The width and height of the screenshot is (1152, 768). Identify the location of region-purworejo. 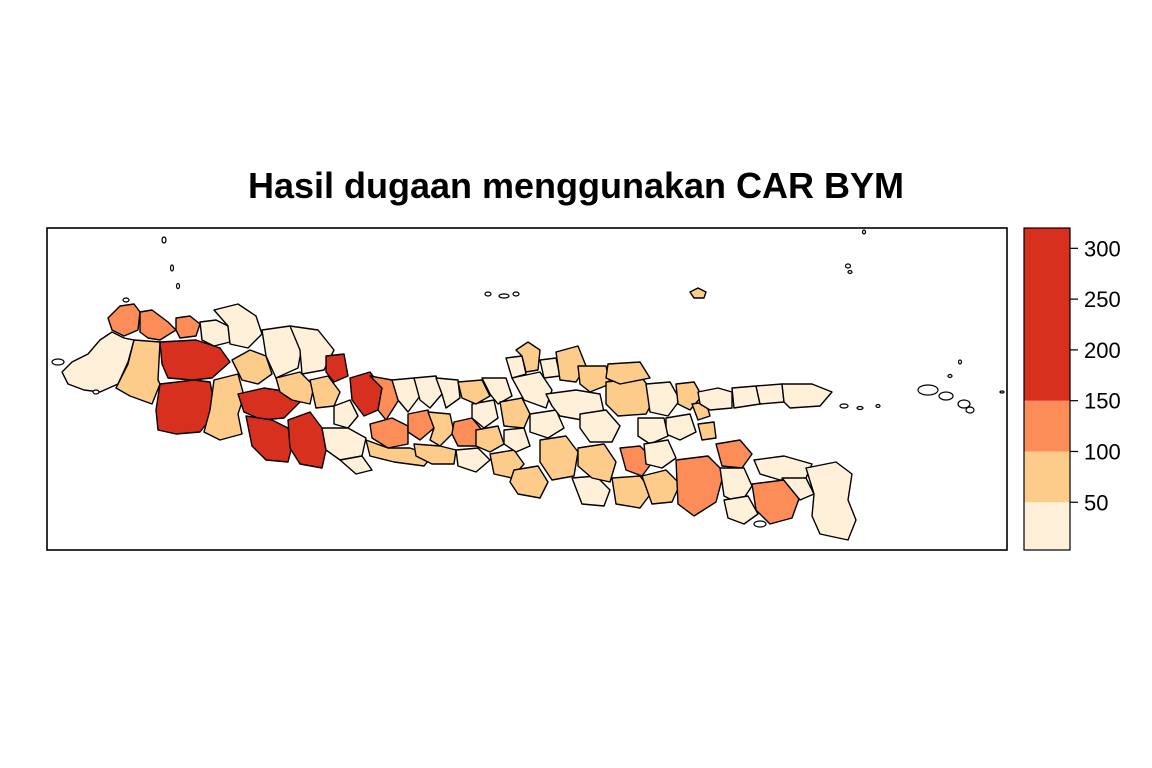
(473, 460).